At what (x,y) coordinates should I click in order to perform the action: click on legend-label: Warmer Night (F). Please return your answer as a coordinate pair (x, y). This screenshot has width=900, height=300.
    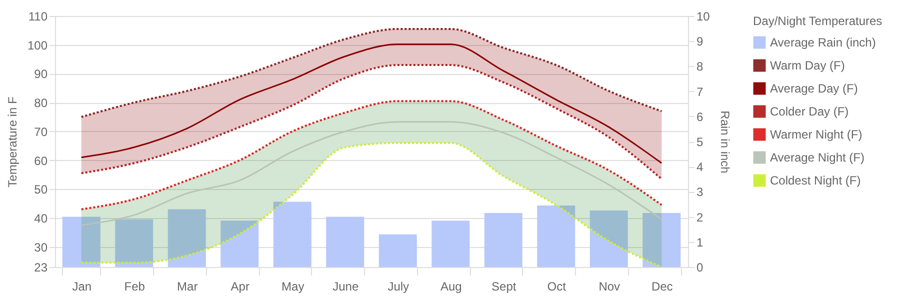
    Looking at the image, I should click on (816, 135).